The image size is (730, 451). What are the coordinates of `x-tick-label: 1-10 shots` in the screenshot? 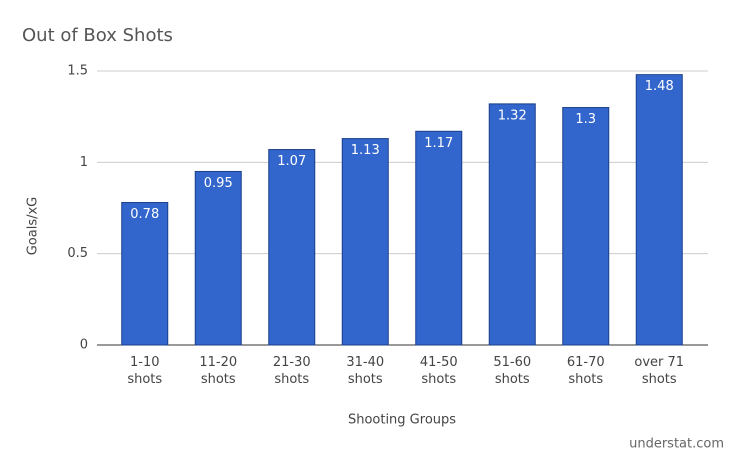 It's located at (145, 371).